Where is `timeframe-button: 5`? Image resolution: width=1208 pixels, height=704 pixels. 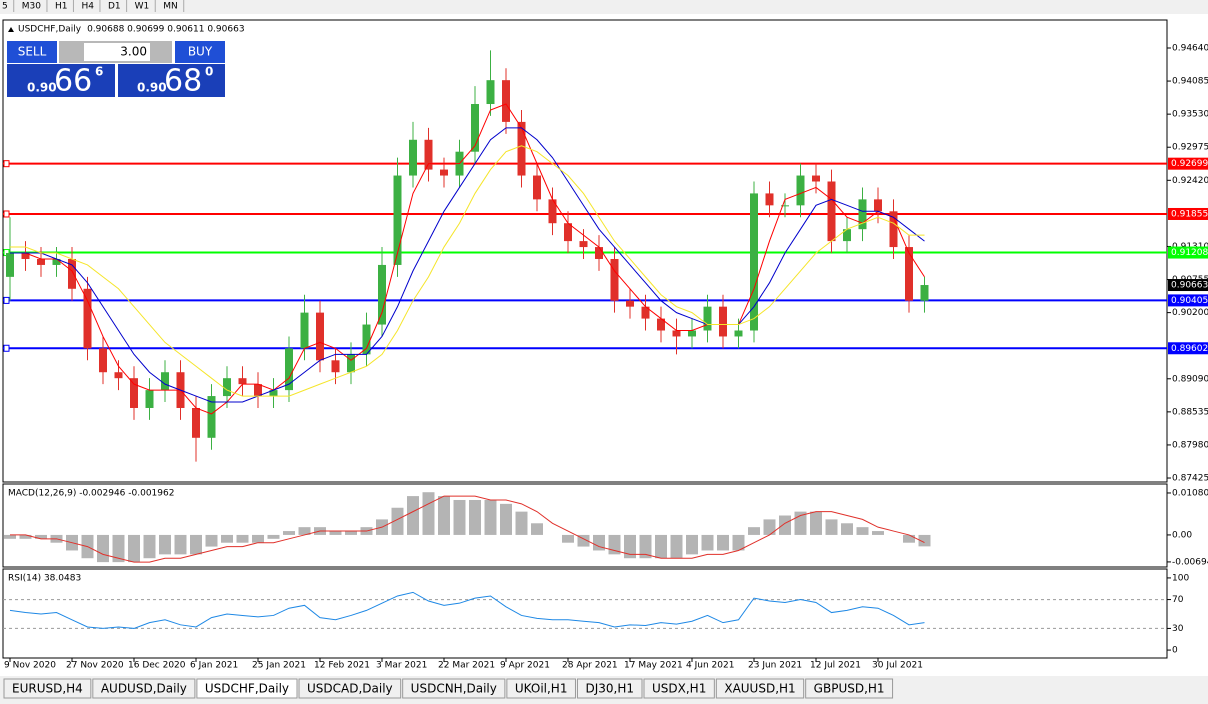
timeframe-button: 5 is located at coordinates (5, 7).